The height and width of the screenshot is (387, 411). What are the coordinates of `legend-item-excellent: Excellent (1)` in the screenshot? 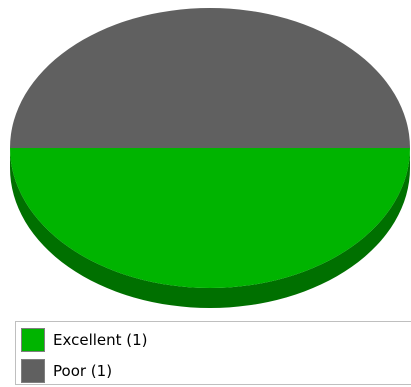 It's located at (84, 340).